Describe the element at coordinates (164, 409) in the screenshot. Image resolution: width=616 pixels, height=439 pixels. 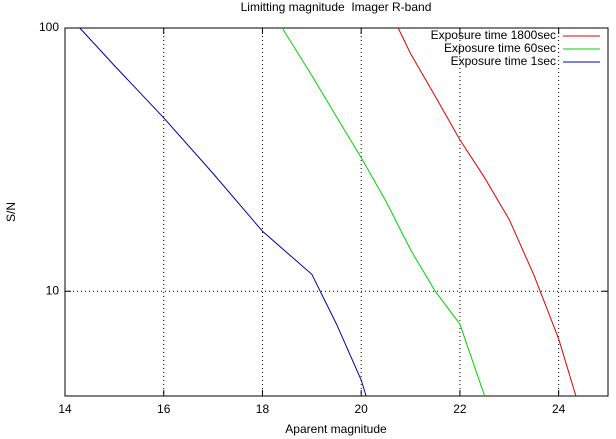
I see `x-tick-label: 16` at that location.